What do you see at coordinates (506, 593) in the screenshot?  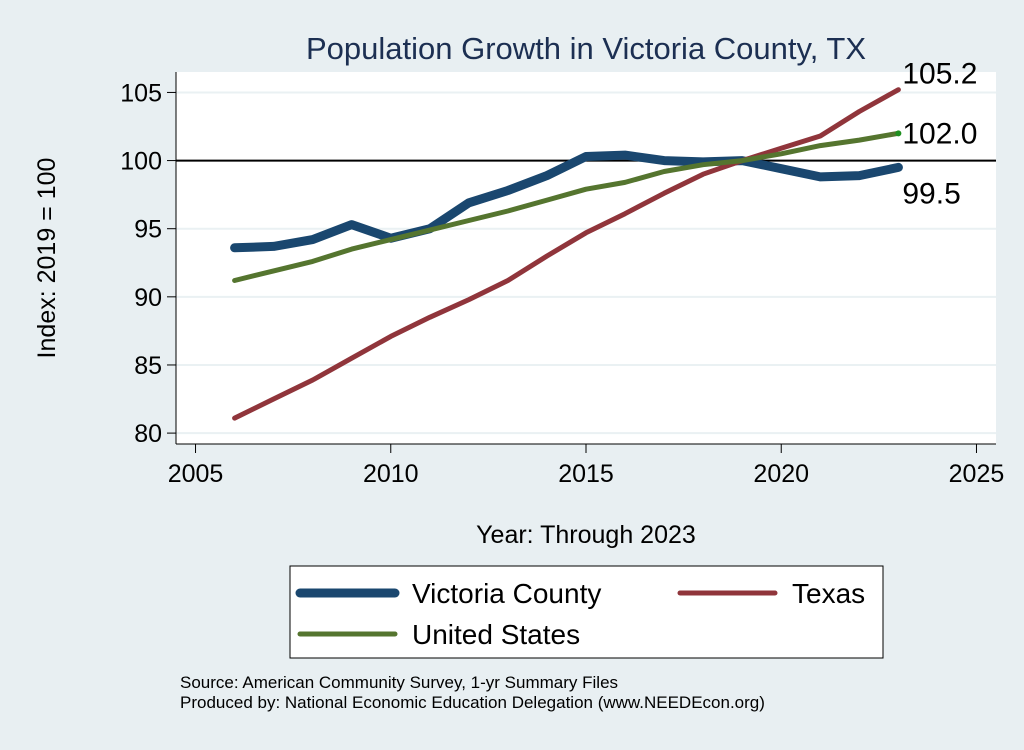 I see `legend-label-0: Victoria County` at bounding box center [506, 593].